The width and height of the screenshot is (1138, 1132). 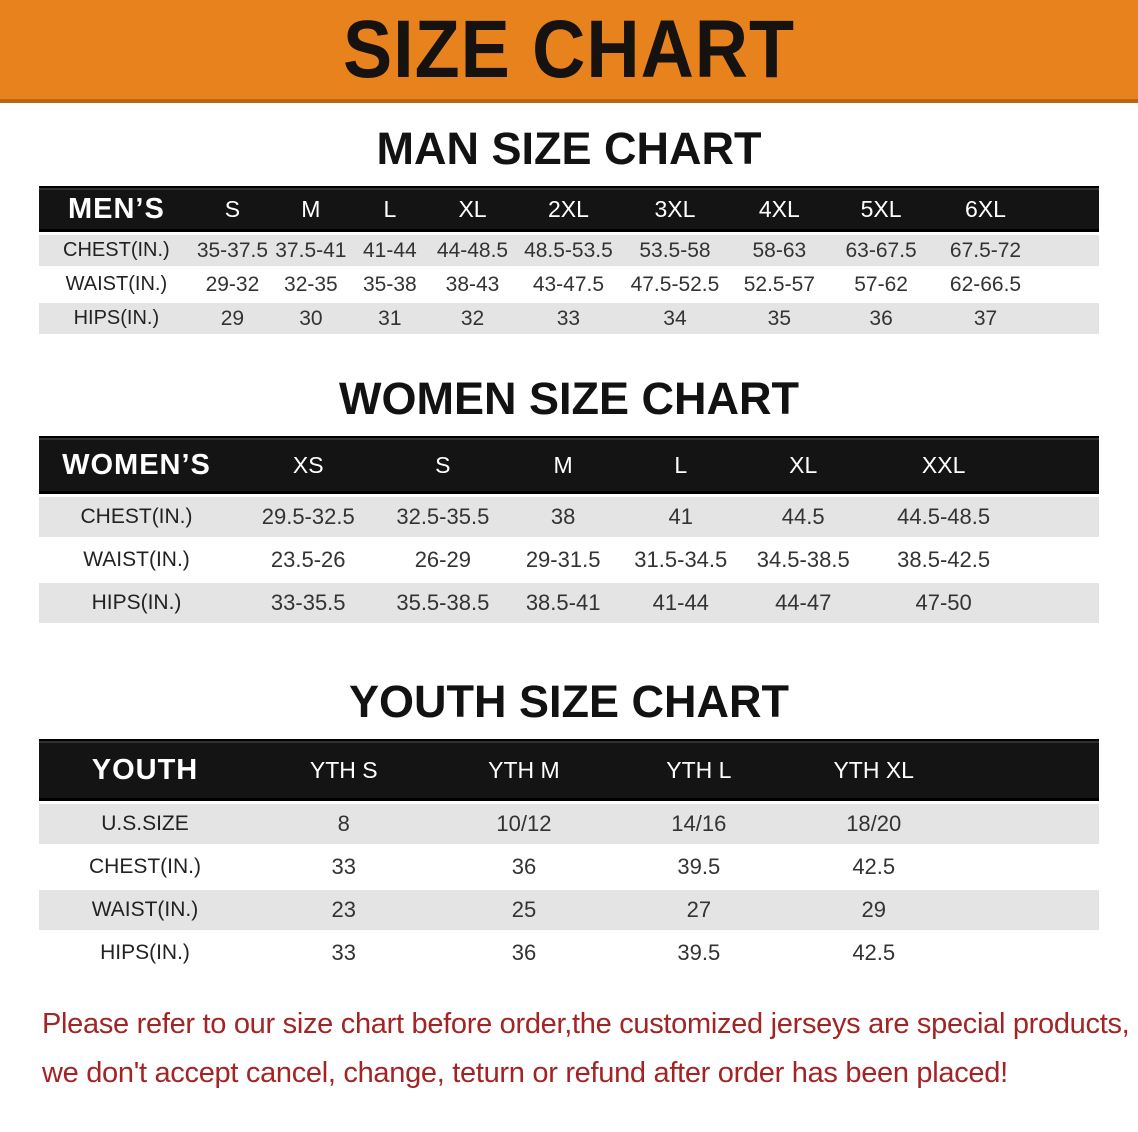 I want to click on size-column-header: 3XL, so click(x=675, y=209).